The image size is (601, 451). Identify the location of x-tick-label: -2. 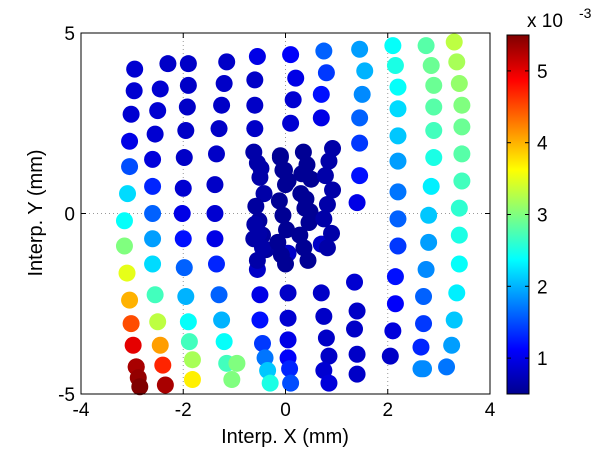
(183, 410).